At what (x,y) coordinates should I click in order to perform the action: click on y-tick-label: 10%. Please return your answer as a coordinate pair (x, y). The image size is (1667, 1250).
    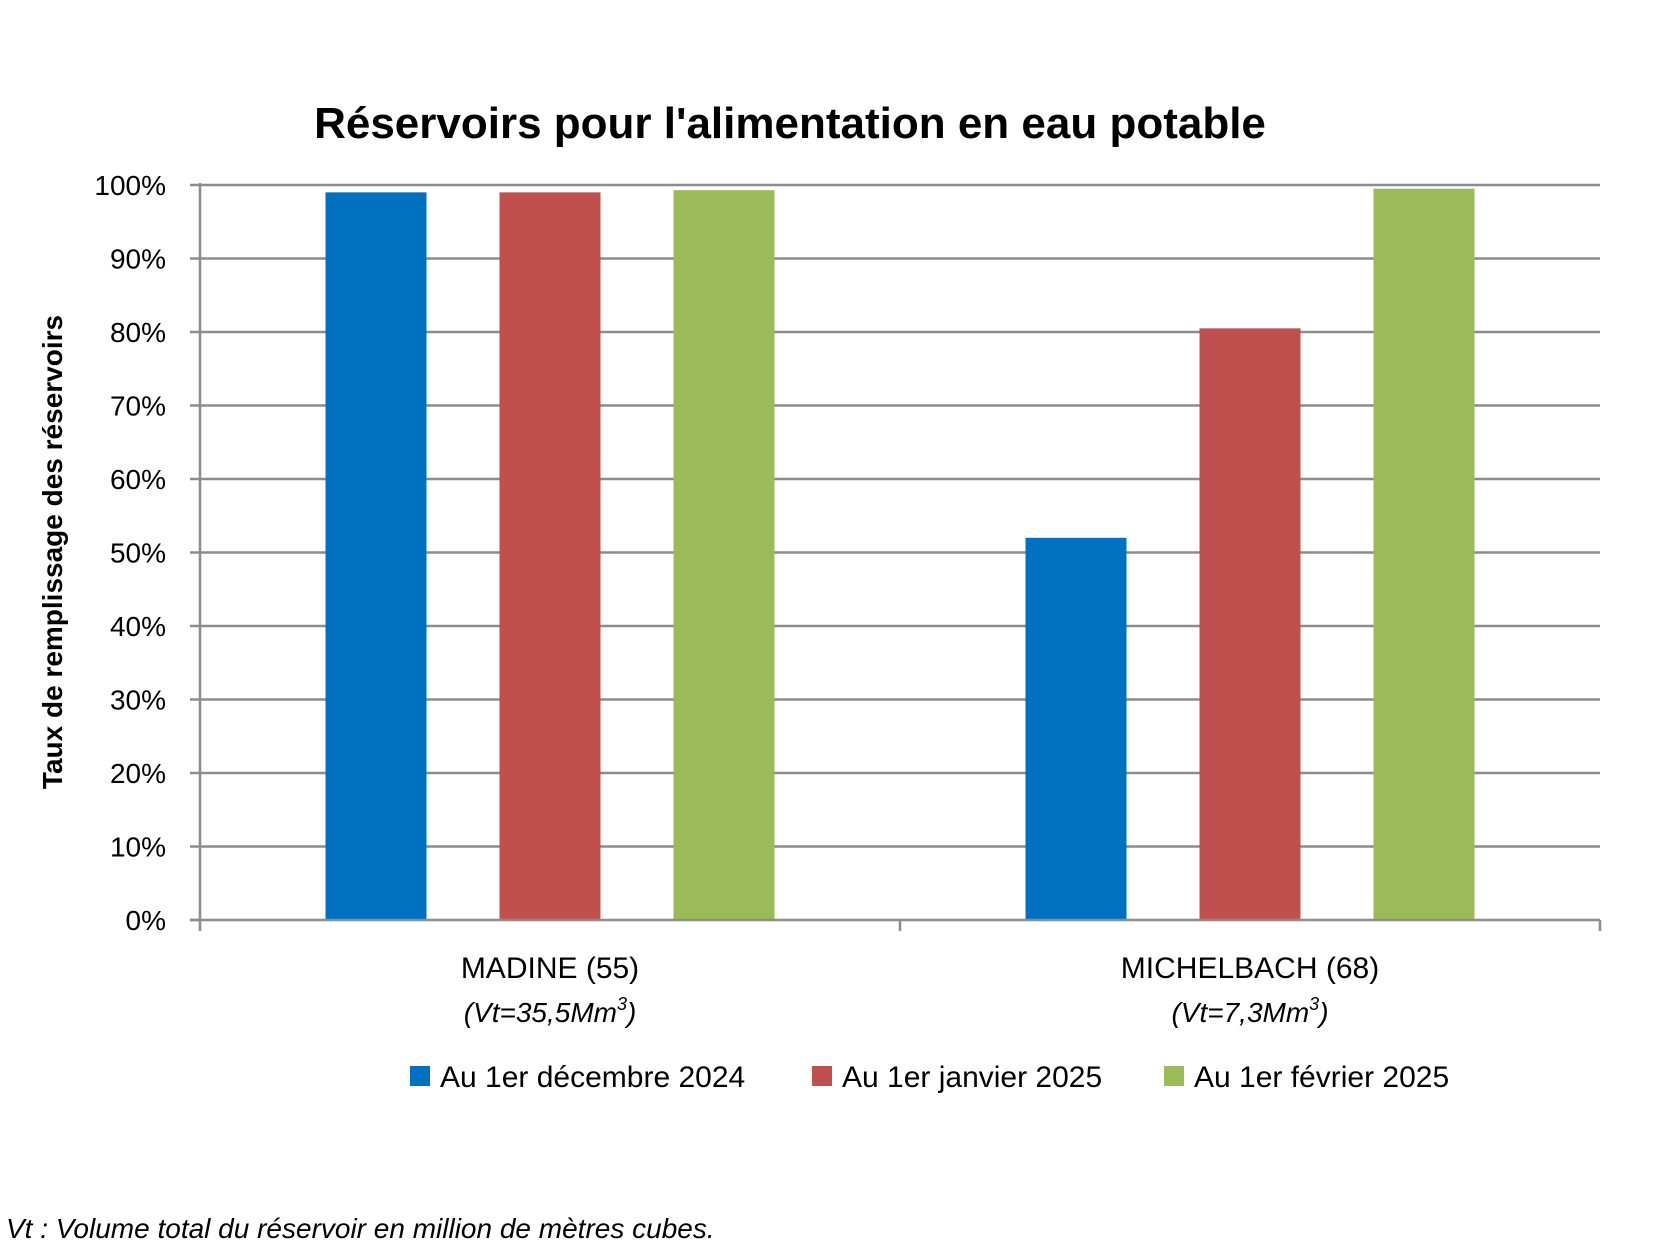
    Looking at the image, I should click on (138, 847).